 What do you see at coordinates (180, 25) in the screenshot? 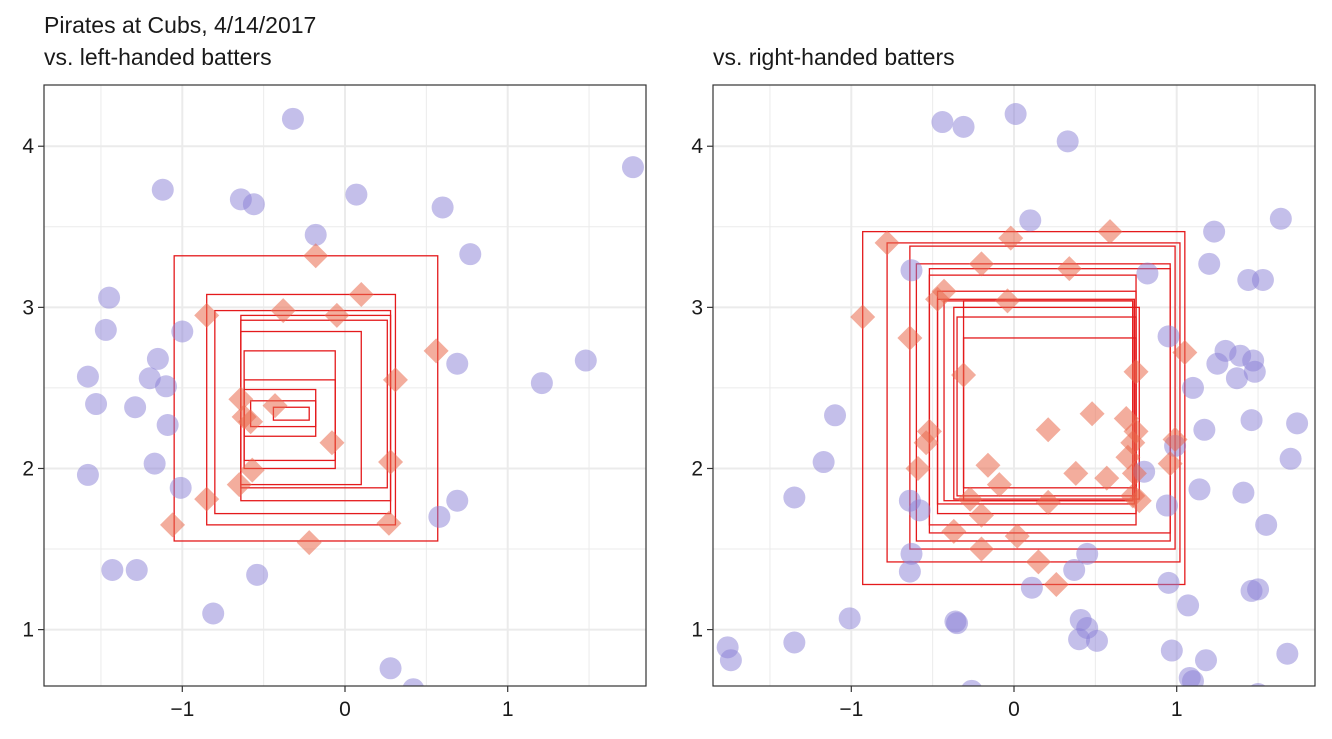
I see `figure-title: Pirates at Cubs, 4/14/2017` at bounding box center [180, 25].